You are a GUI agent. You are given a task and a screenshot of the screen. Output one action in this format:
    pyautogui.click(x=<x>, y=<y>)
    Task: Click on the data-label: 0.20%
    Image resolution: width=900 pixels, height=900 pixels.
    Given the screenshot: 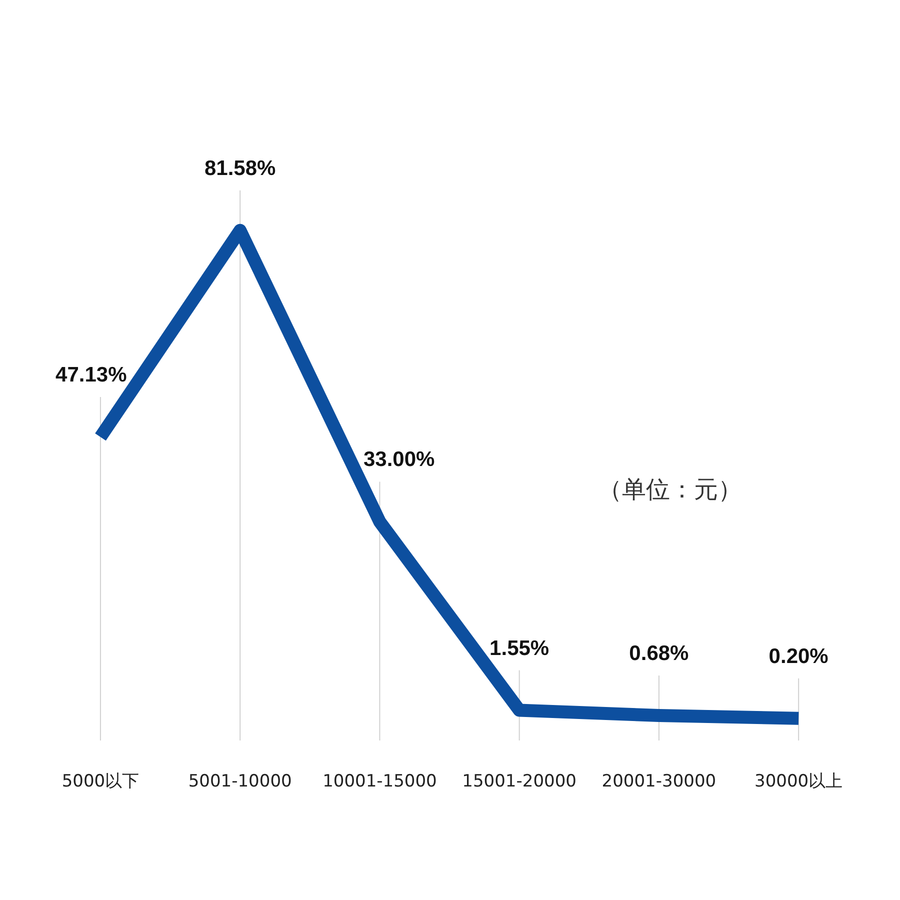 What is the action you would take?
    pyautogui.click(x=798, y=656)
    